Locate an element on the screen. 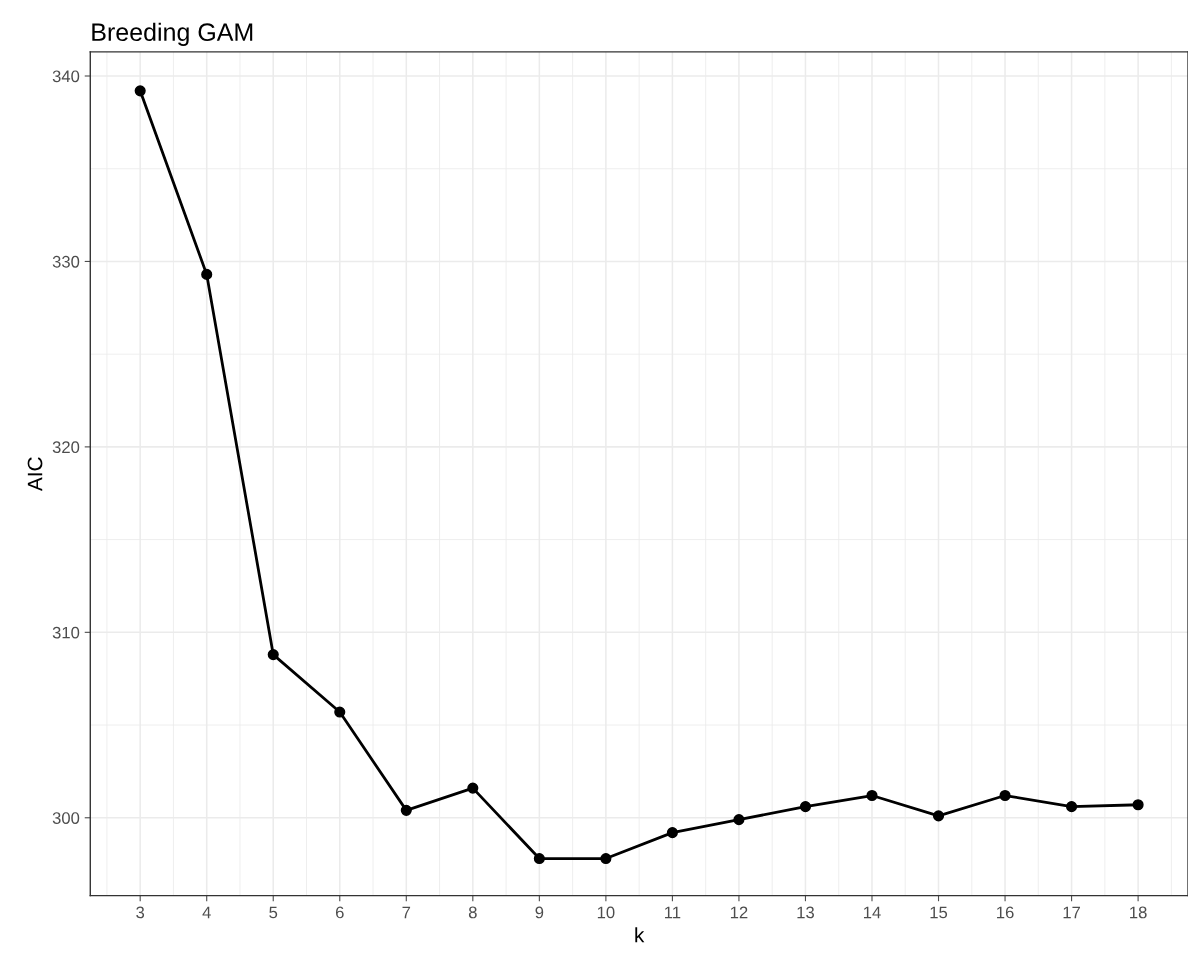  x-tick-label: 5 is located at coordinates (273, 912).